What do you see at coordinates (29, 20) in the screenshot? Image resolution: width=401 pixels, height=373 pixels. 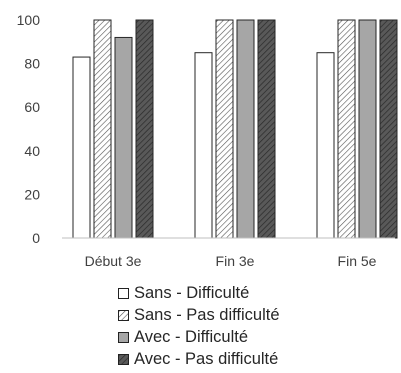 I see `y-tick-label: 100` at bounding box center [29, 20].